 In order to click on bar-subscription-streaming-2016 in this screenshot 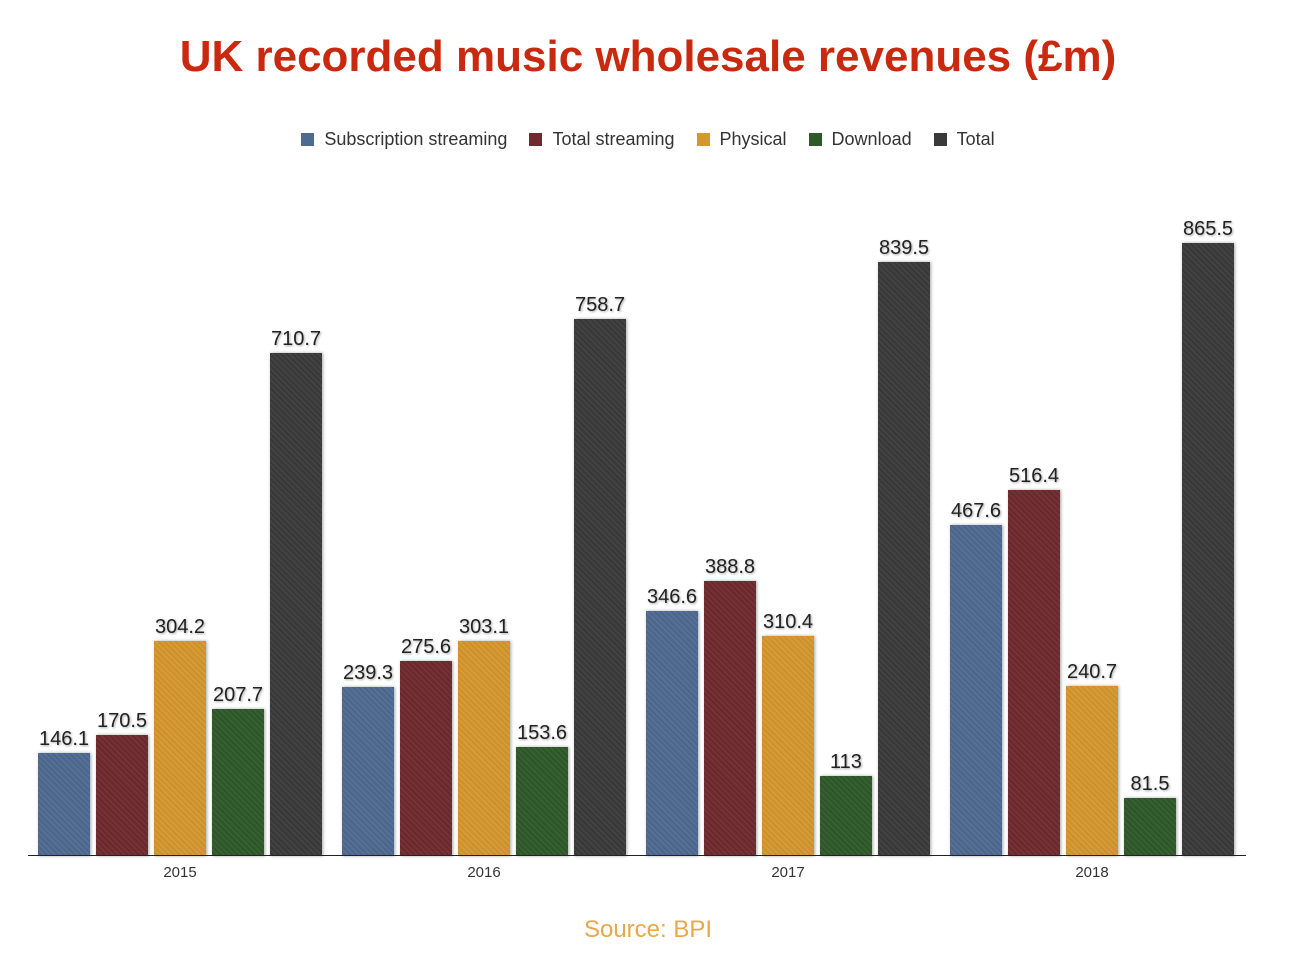, I will do `click(368, 771)`.